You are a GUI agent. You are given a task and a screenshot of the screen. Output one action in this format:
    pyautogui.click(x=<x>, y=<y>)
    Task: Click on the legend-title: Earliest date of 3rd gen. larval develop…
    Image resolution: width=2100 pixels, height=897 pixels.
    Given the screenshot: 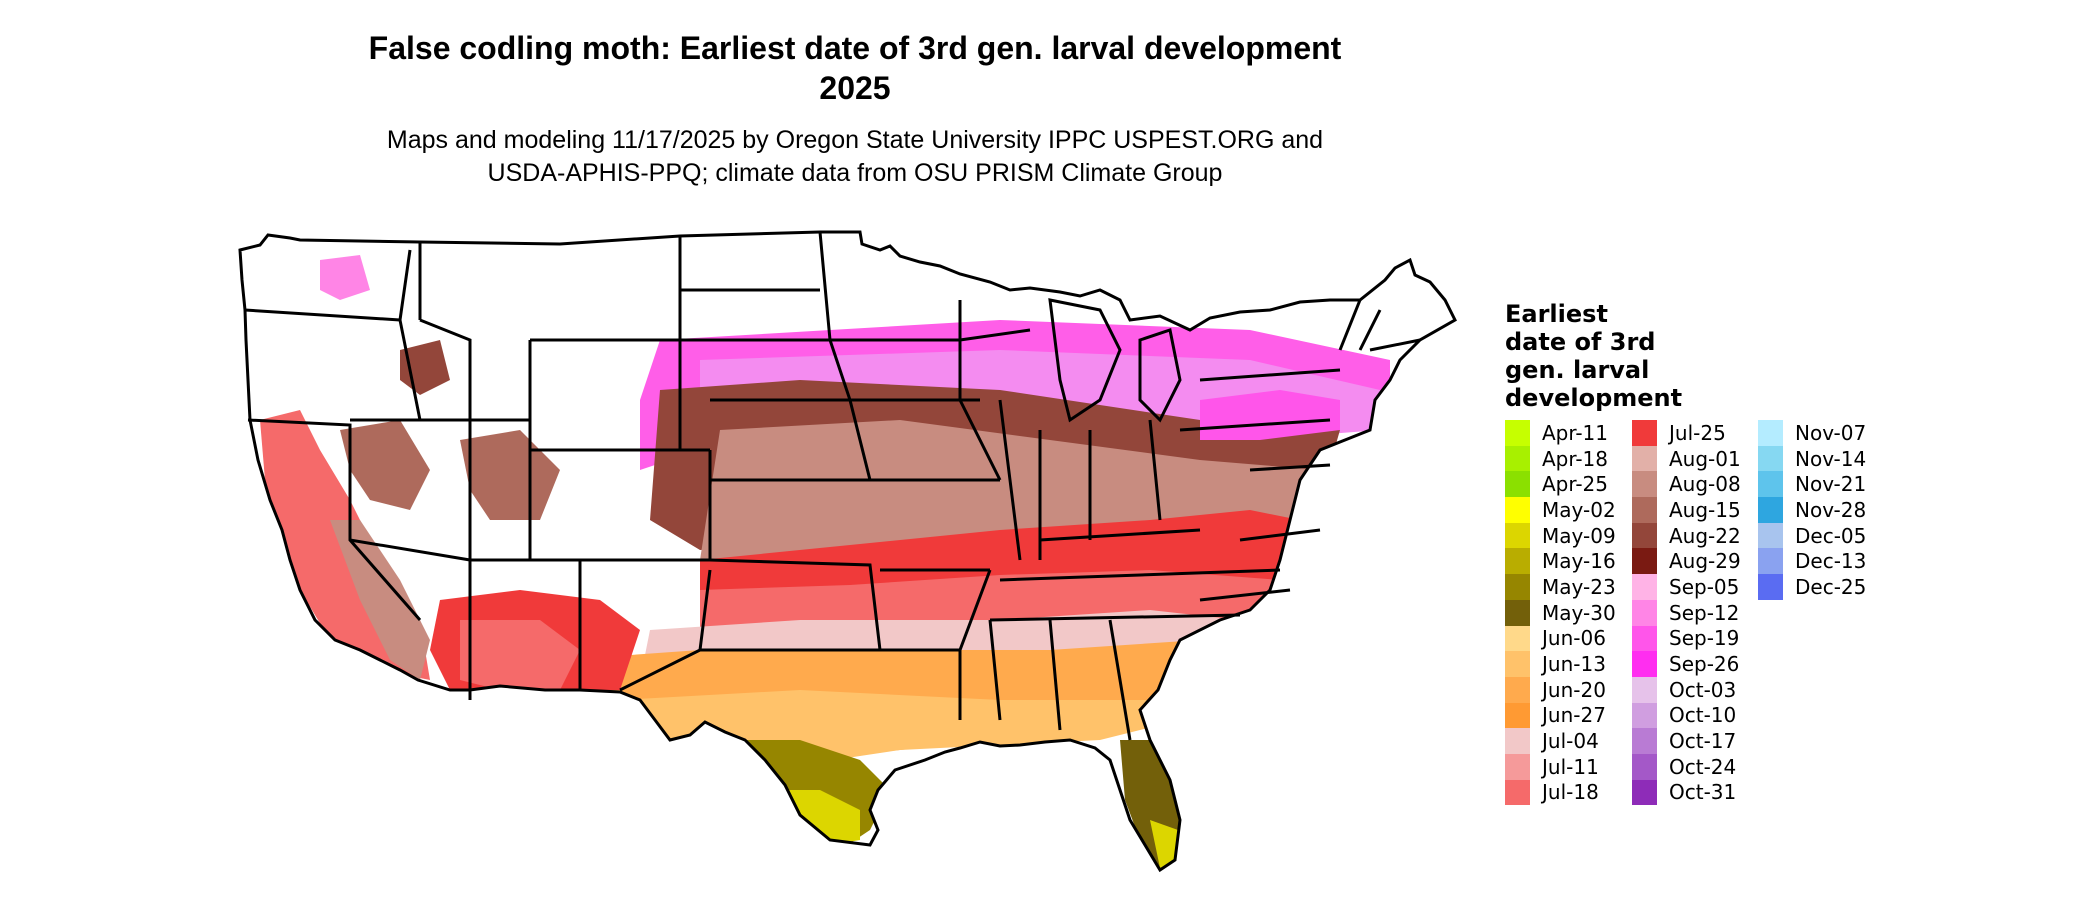 What is the action you would take?
    pyautogui.click(x=1615, y=356)
    